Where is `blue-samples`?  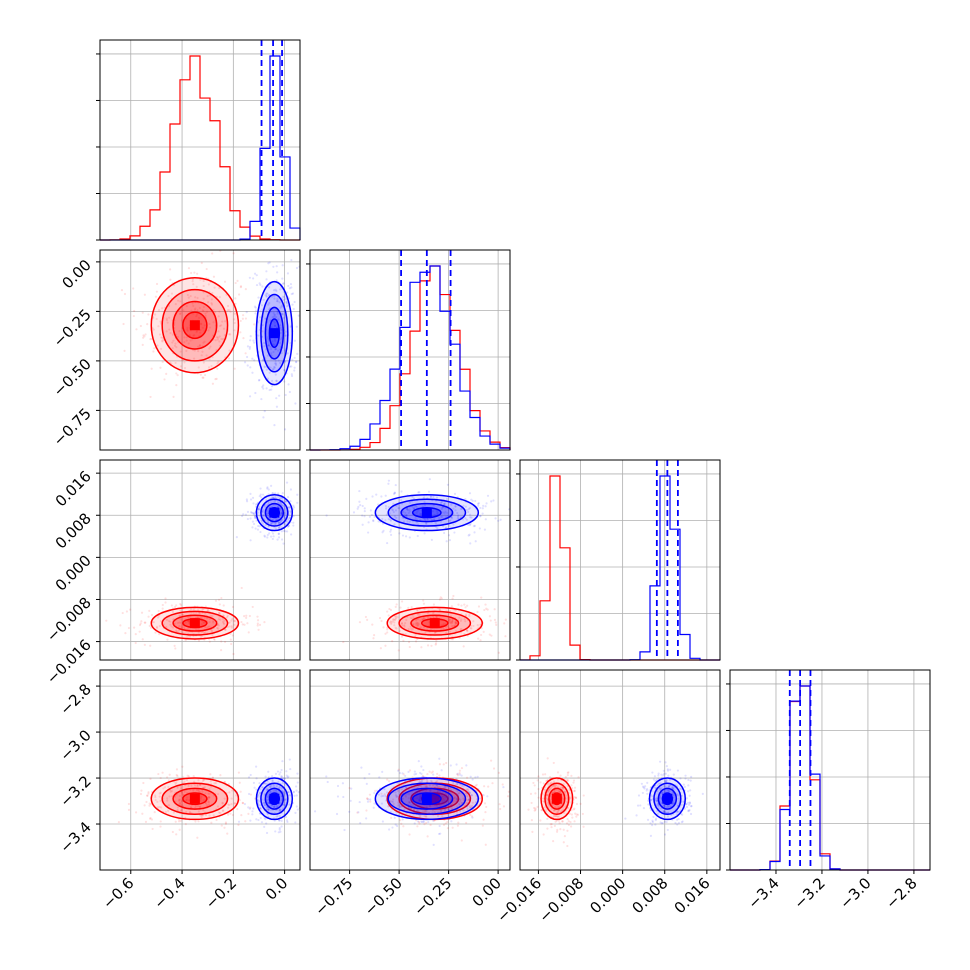
blue-samples is located at coordinates (267, 796).